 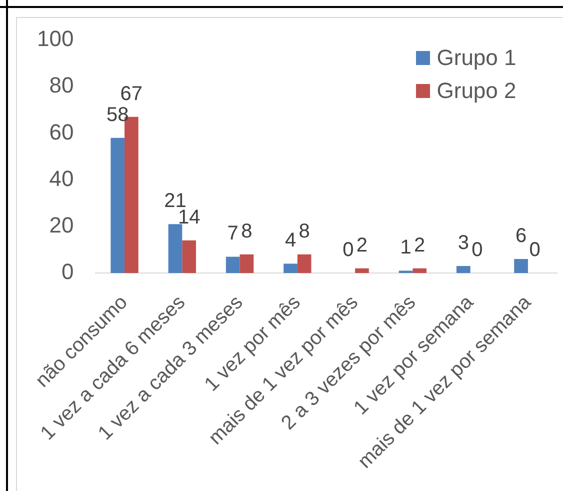 I want to click on y-tick-label: 0, so click(x=67, y=271).